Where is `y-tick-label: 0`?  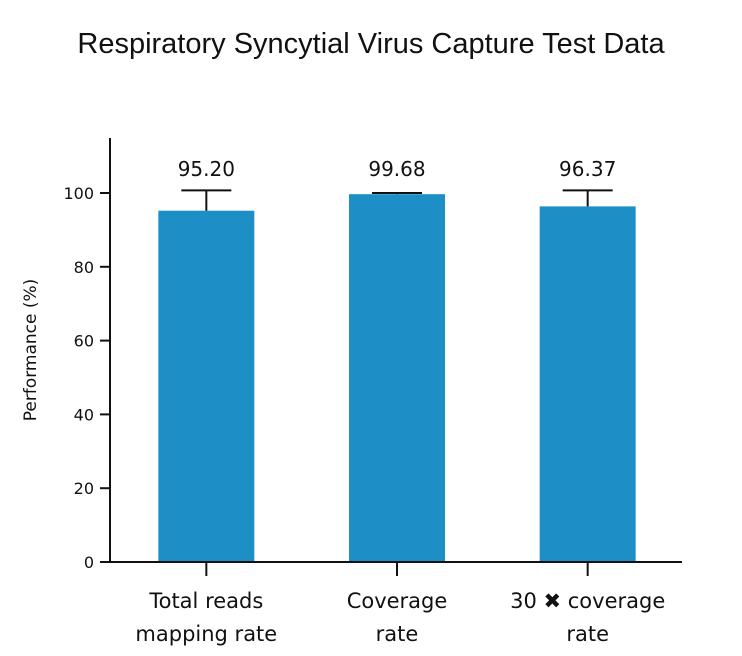 y-tick-label: 0 is located at coordinates (89, 562).